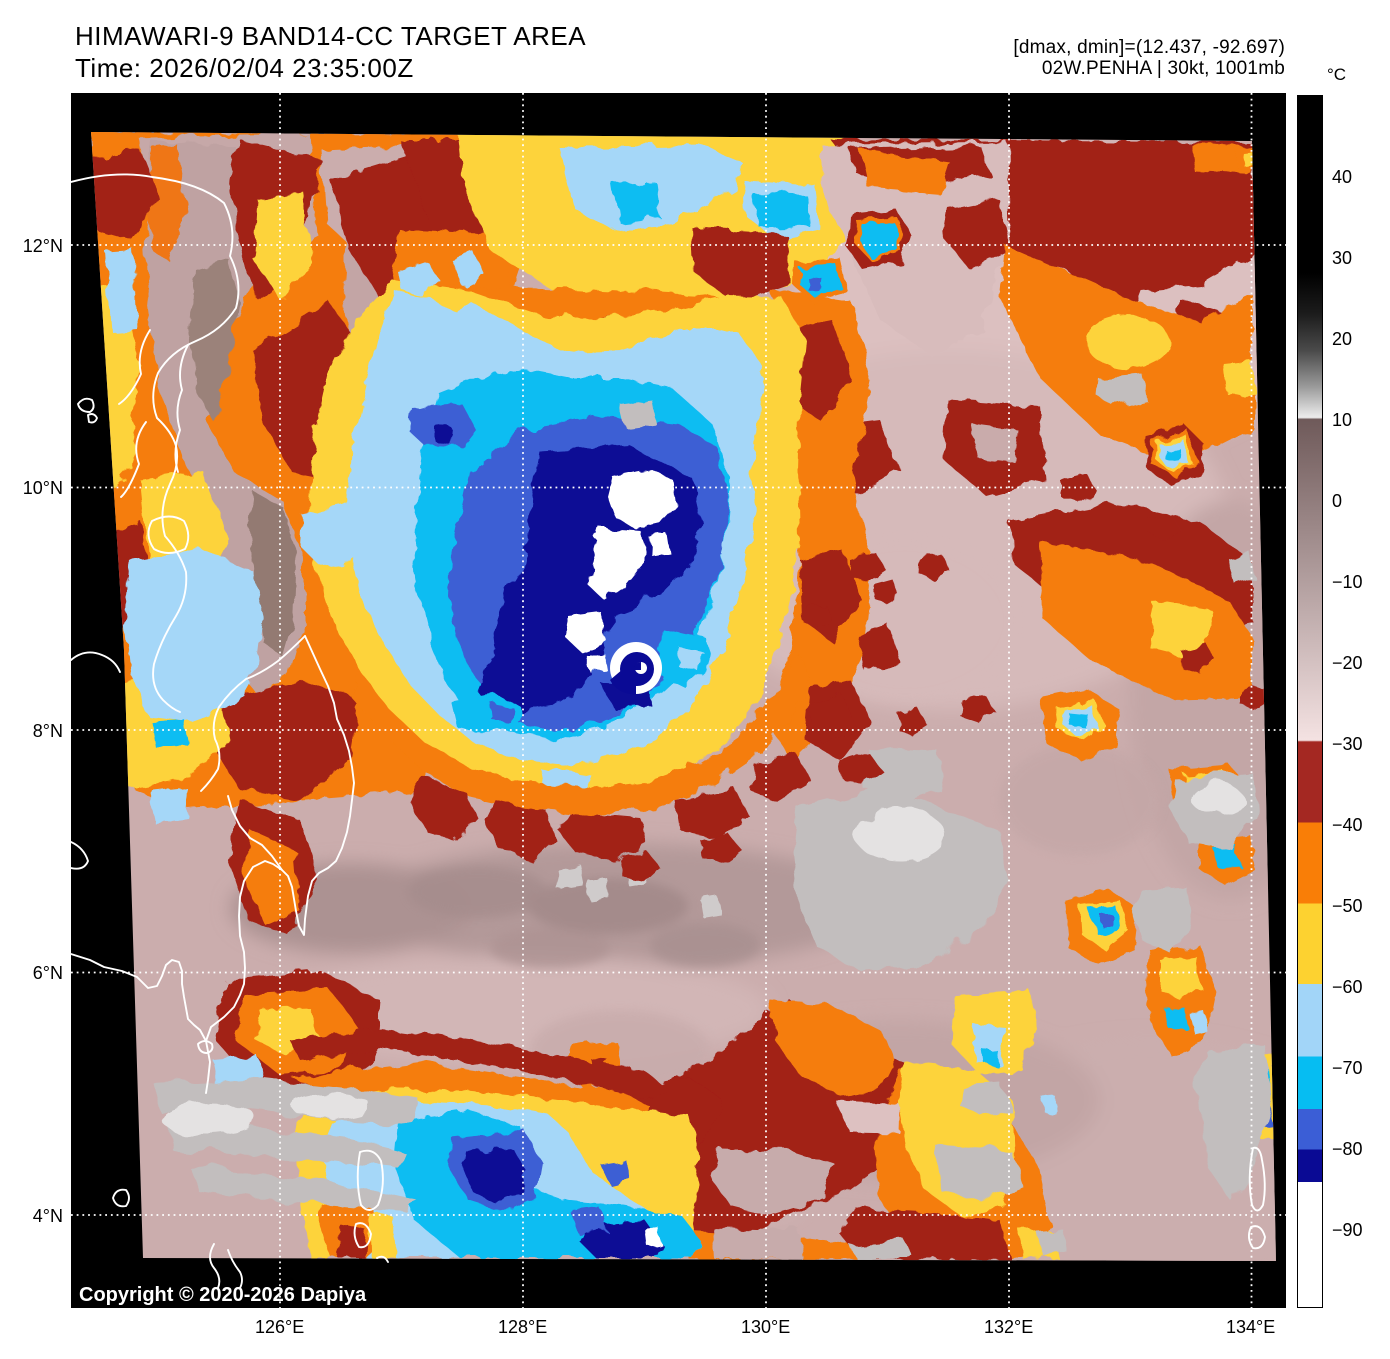 The image size is (1390, 1359). Describe the element at coordinates (223, 1295) in the screenshot. I see `svg-text: Copyright © 2020-2026 Dapiya` at that location.